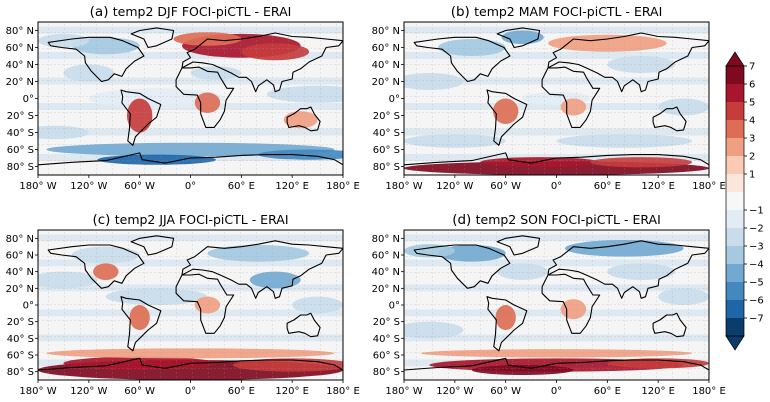 The width and height of the screenshot is (770, 402). I want to click on colorbar-tick-label: 7, so click(752, 67).